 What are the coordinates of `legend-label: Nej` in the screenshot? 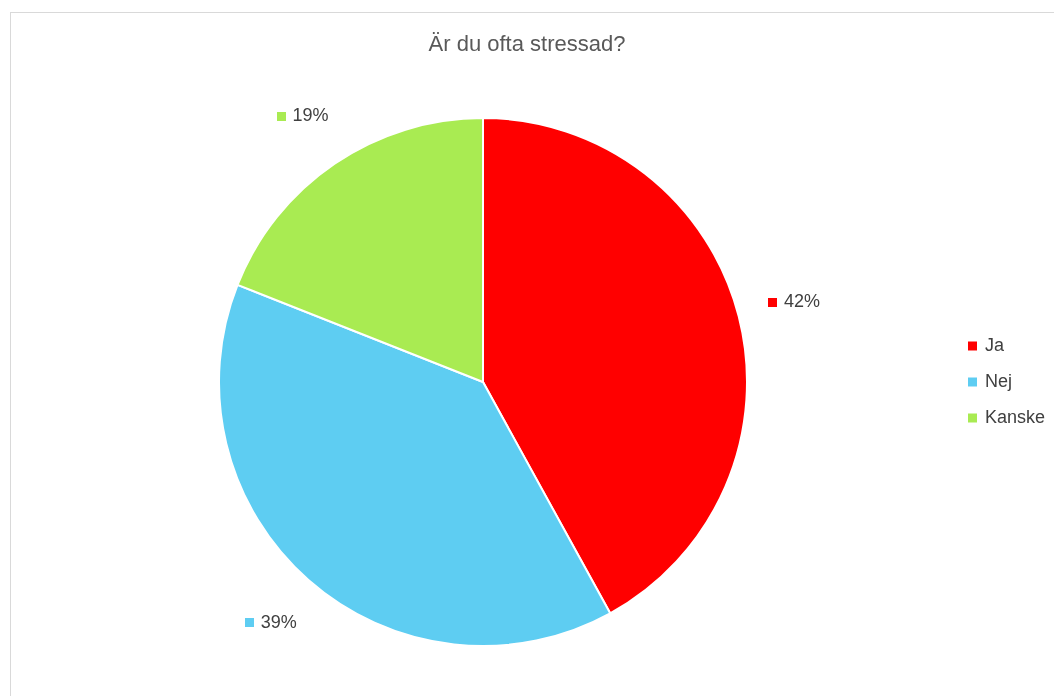 It's located at (999, 380).